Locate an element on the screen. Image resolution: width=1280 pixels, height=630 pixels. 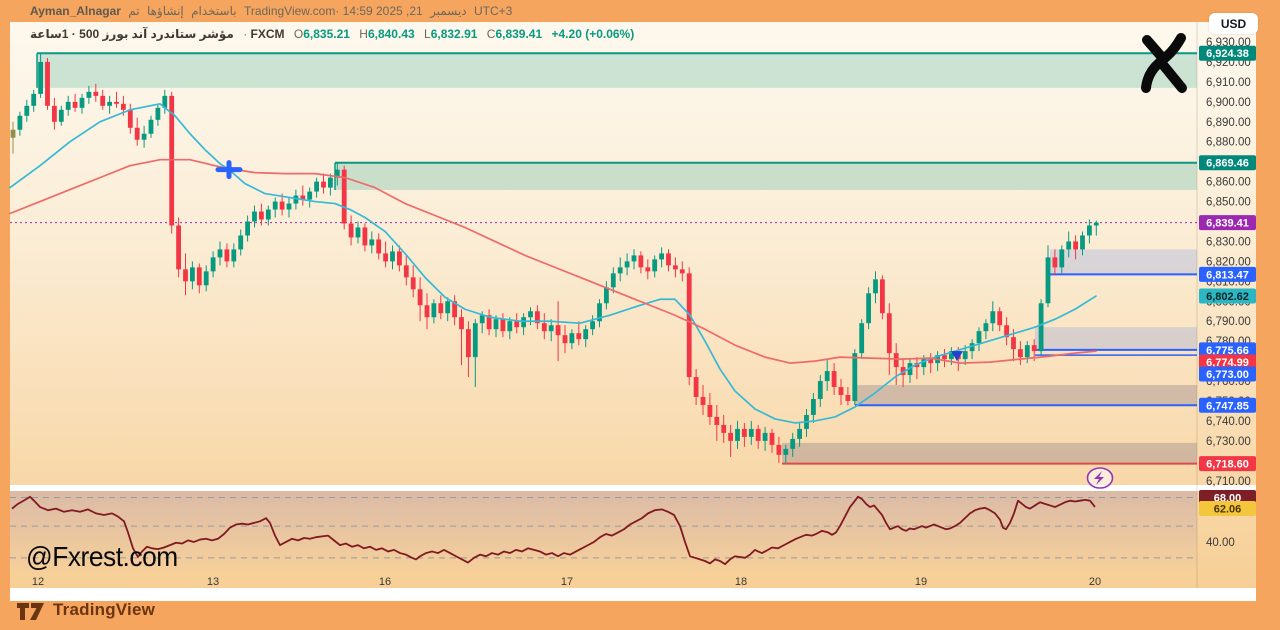
footer-branding: TradingView is located at coordinates (85, 610).